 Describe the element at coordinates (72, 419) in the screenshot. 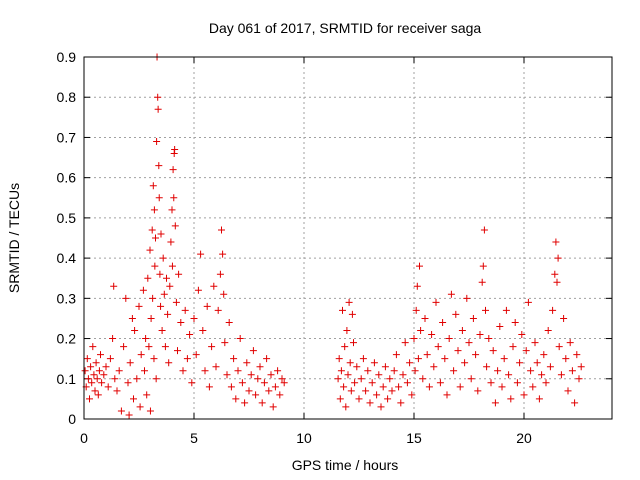

I see `y-tick-label: 0` at that location.